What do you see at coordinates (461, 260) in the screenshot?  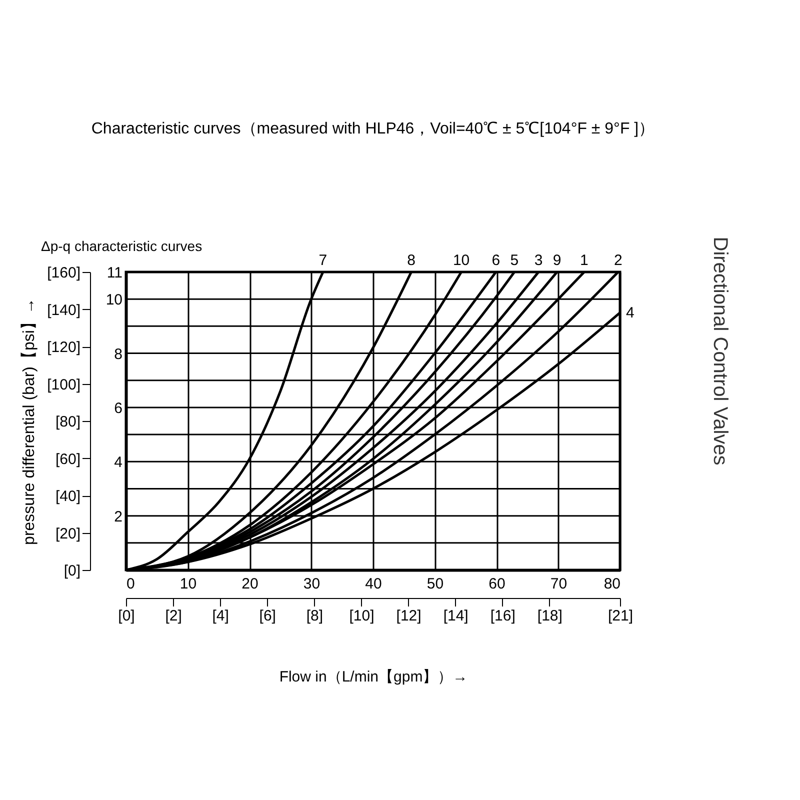 I see `series-label: 10` at bounding box center [461, 260].